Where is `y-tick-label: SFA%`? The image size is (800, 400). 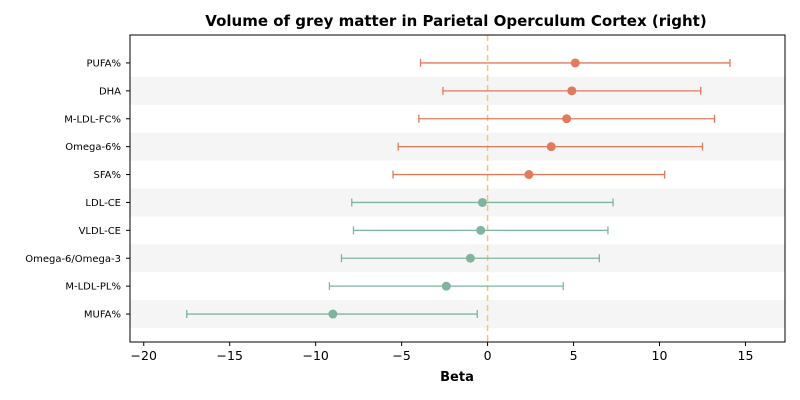
y-tick-label: SFA% is located at coordinates (107, 175).